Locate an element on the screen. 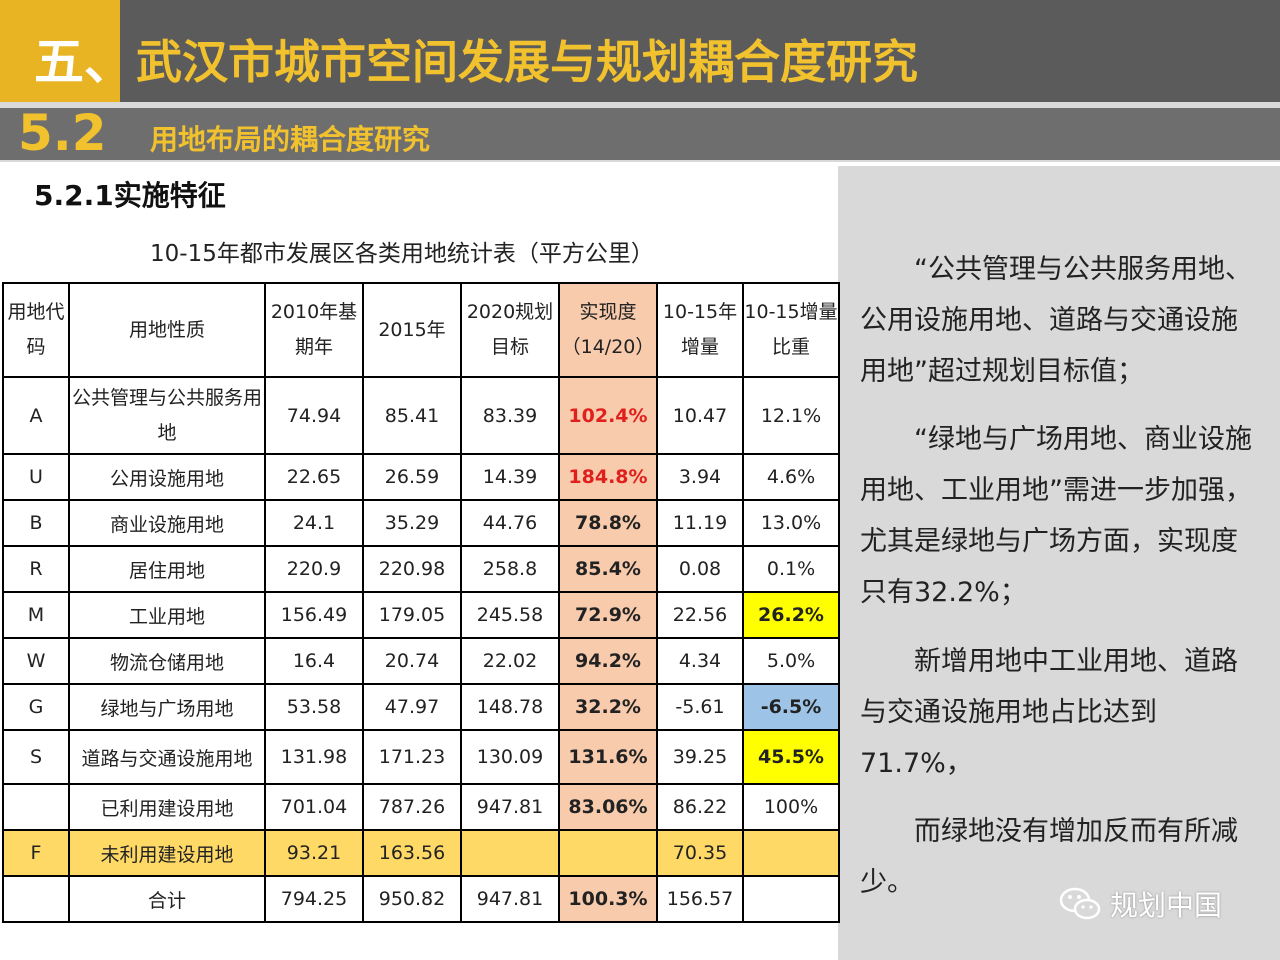  code-cell: G is located at coordinates (36, 707).